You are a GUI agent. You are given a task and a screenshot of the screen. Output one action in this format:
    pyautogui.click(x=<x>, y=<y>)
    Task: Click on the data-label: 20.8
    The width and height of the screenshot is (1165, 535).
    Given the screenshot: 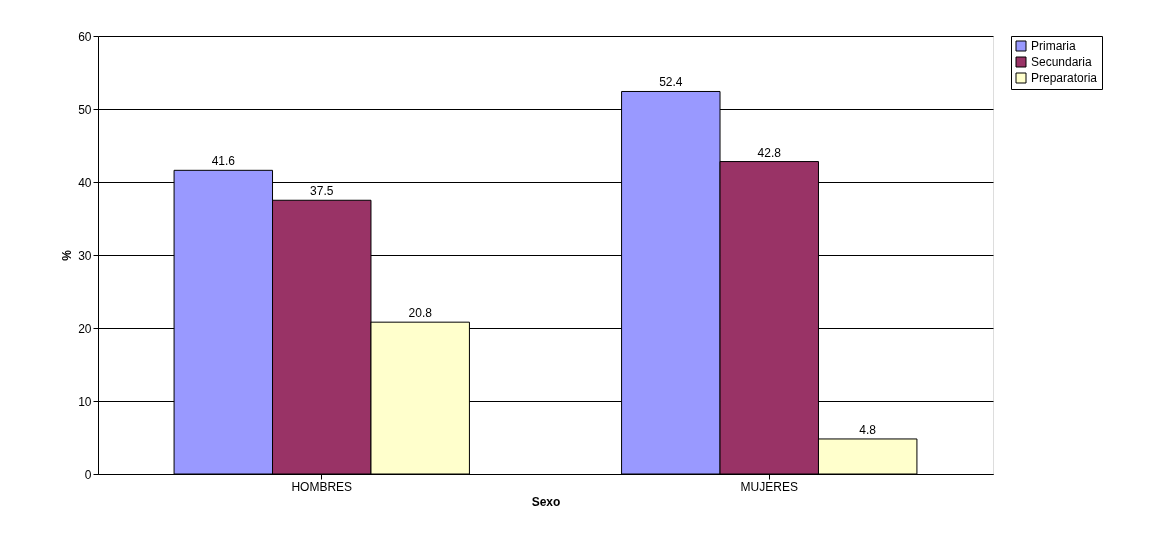 What is the action you would take?
    pyautogui.click(x=420, y=313)
    